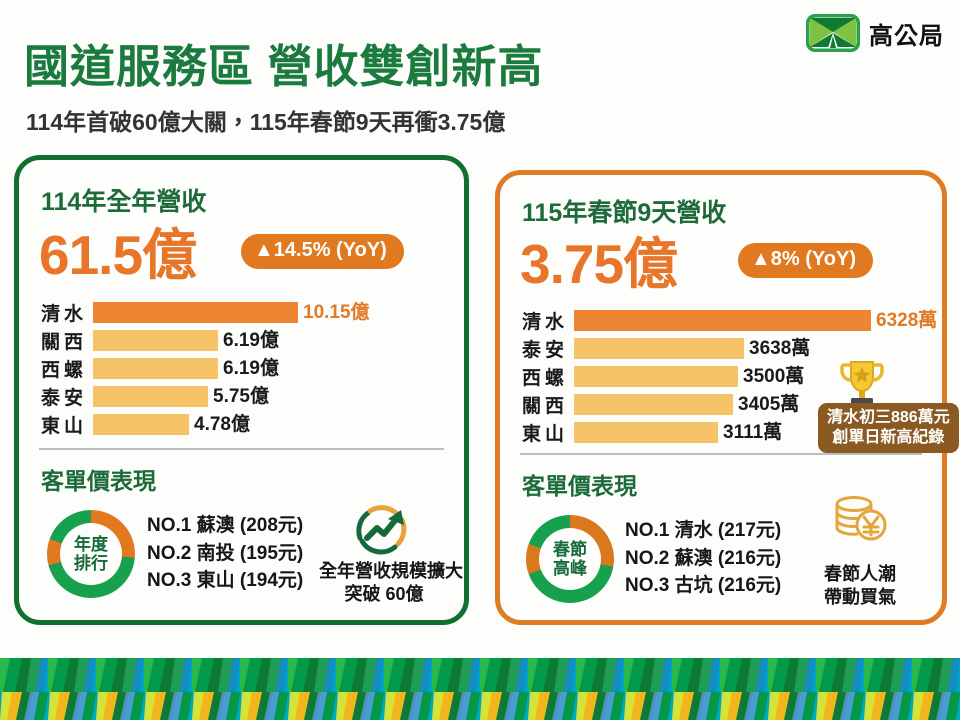 This screenshot has height=720, width=960. I want to click on right-note-block: 春節人潮 帶動買氣, so click(860, 586).